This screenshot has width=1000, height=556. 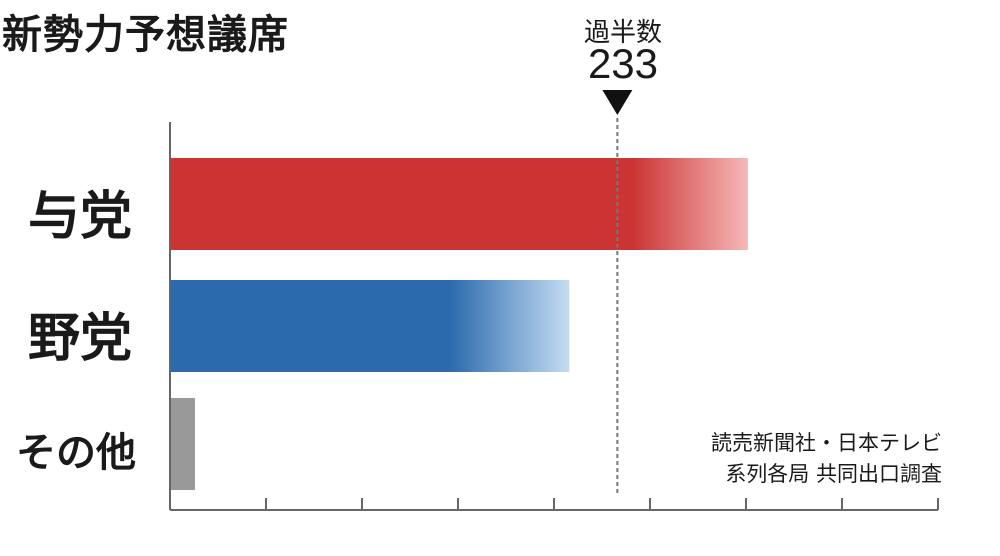 What do you see at coordinates (617, 102) in the screenshot?
I see `majority-marker-icon` at bounding box center [617, 102].